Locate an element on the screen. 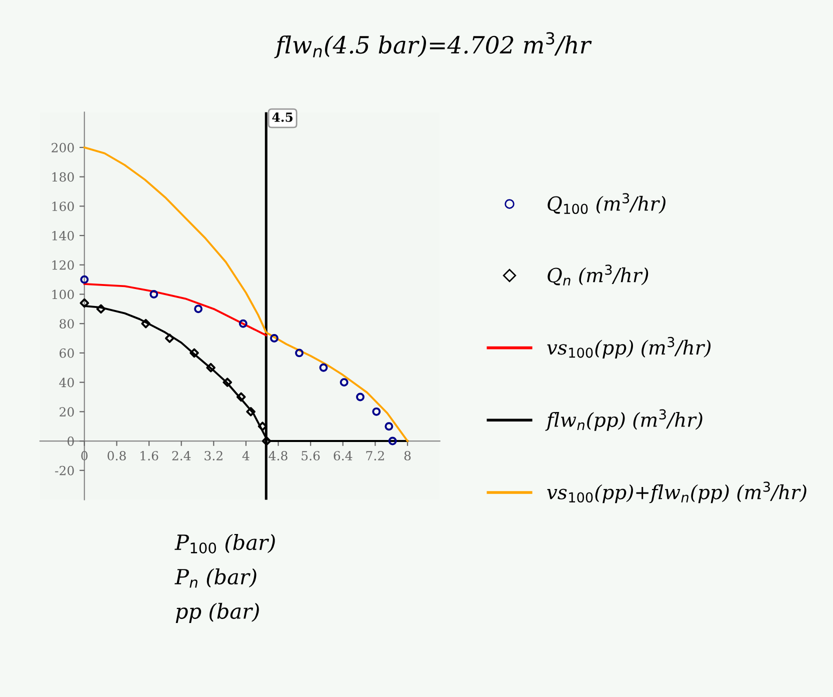 This screenshot has height=697, width=833. y-tick-label: 200 is located at coordinates (63, 147).